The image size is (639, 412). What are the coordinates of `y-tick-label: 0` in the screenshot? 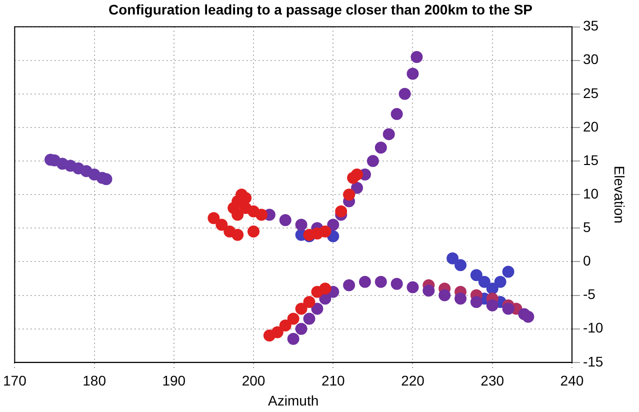 It's located at (586, 260).